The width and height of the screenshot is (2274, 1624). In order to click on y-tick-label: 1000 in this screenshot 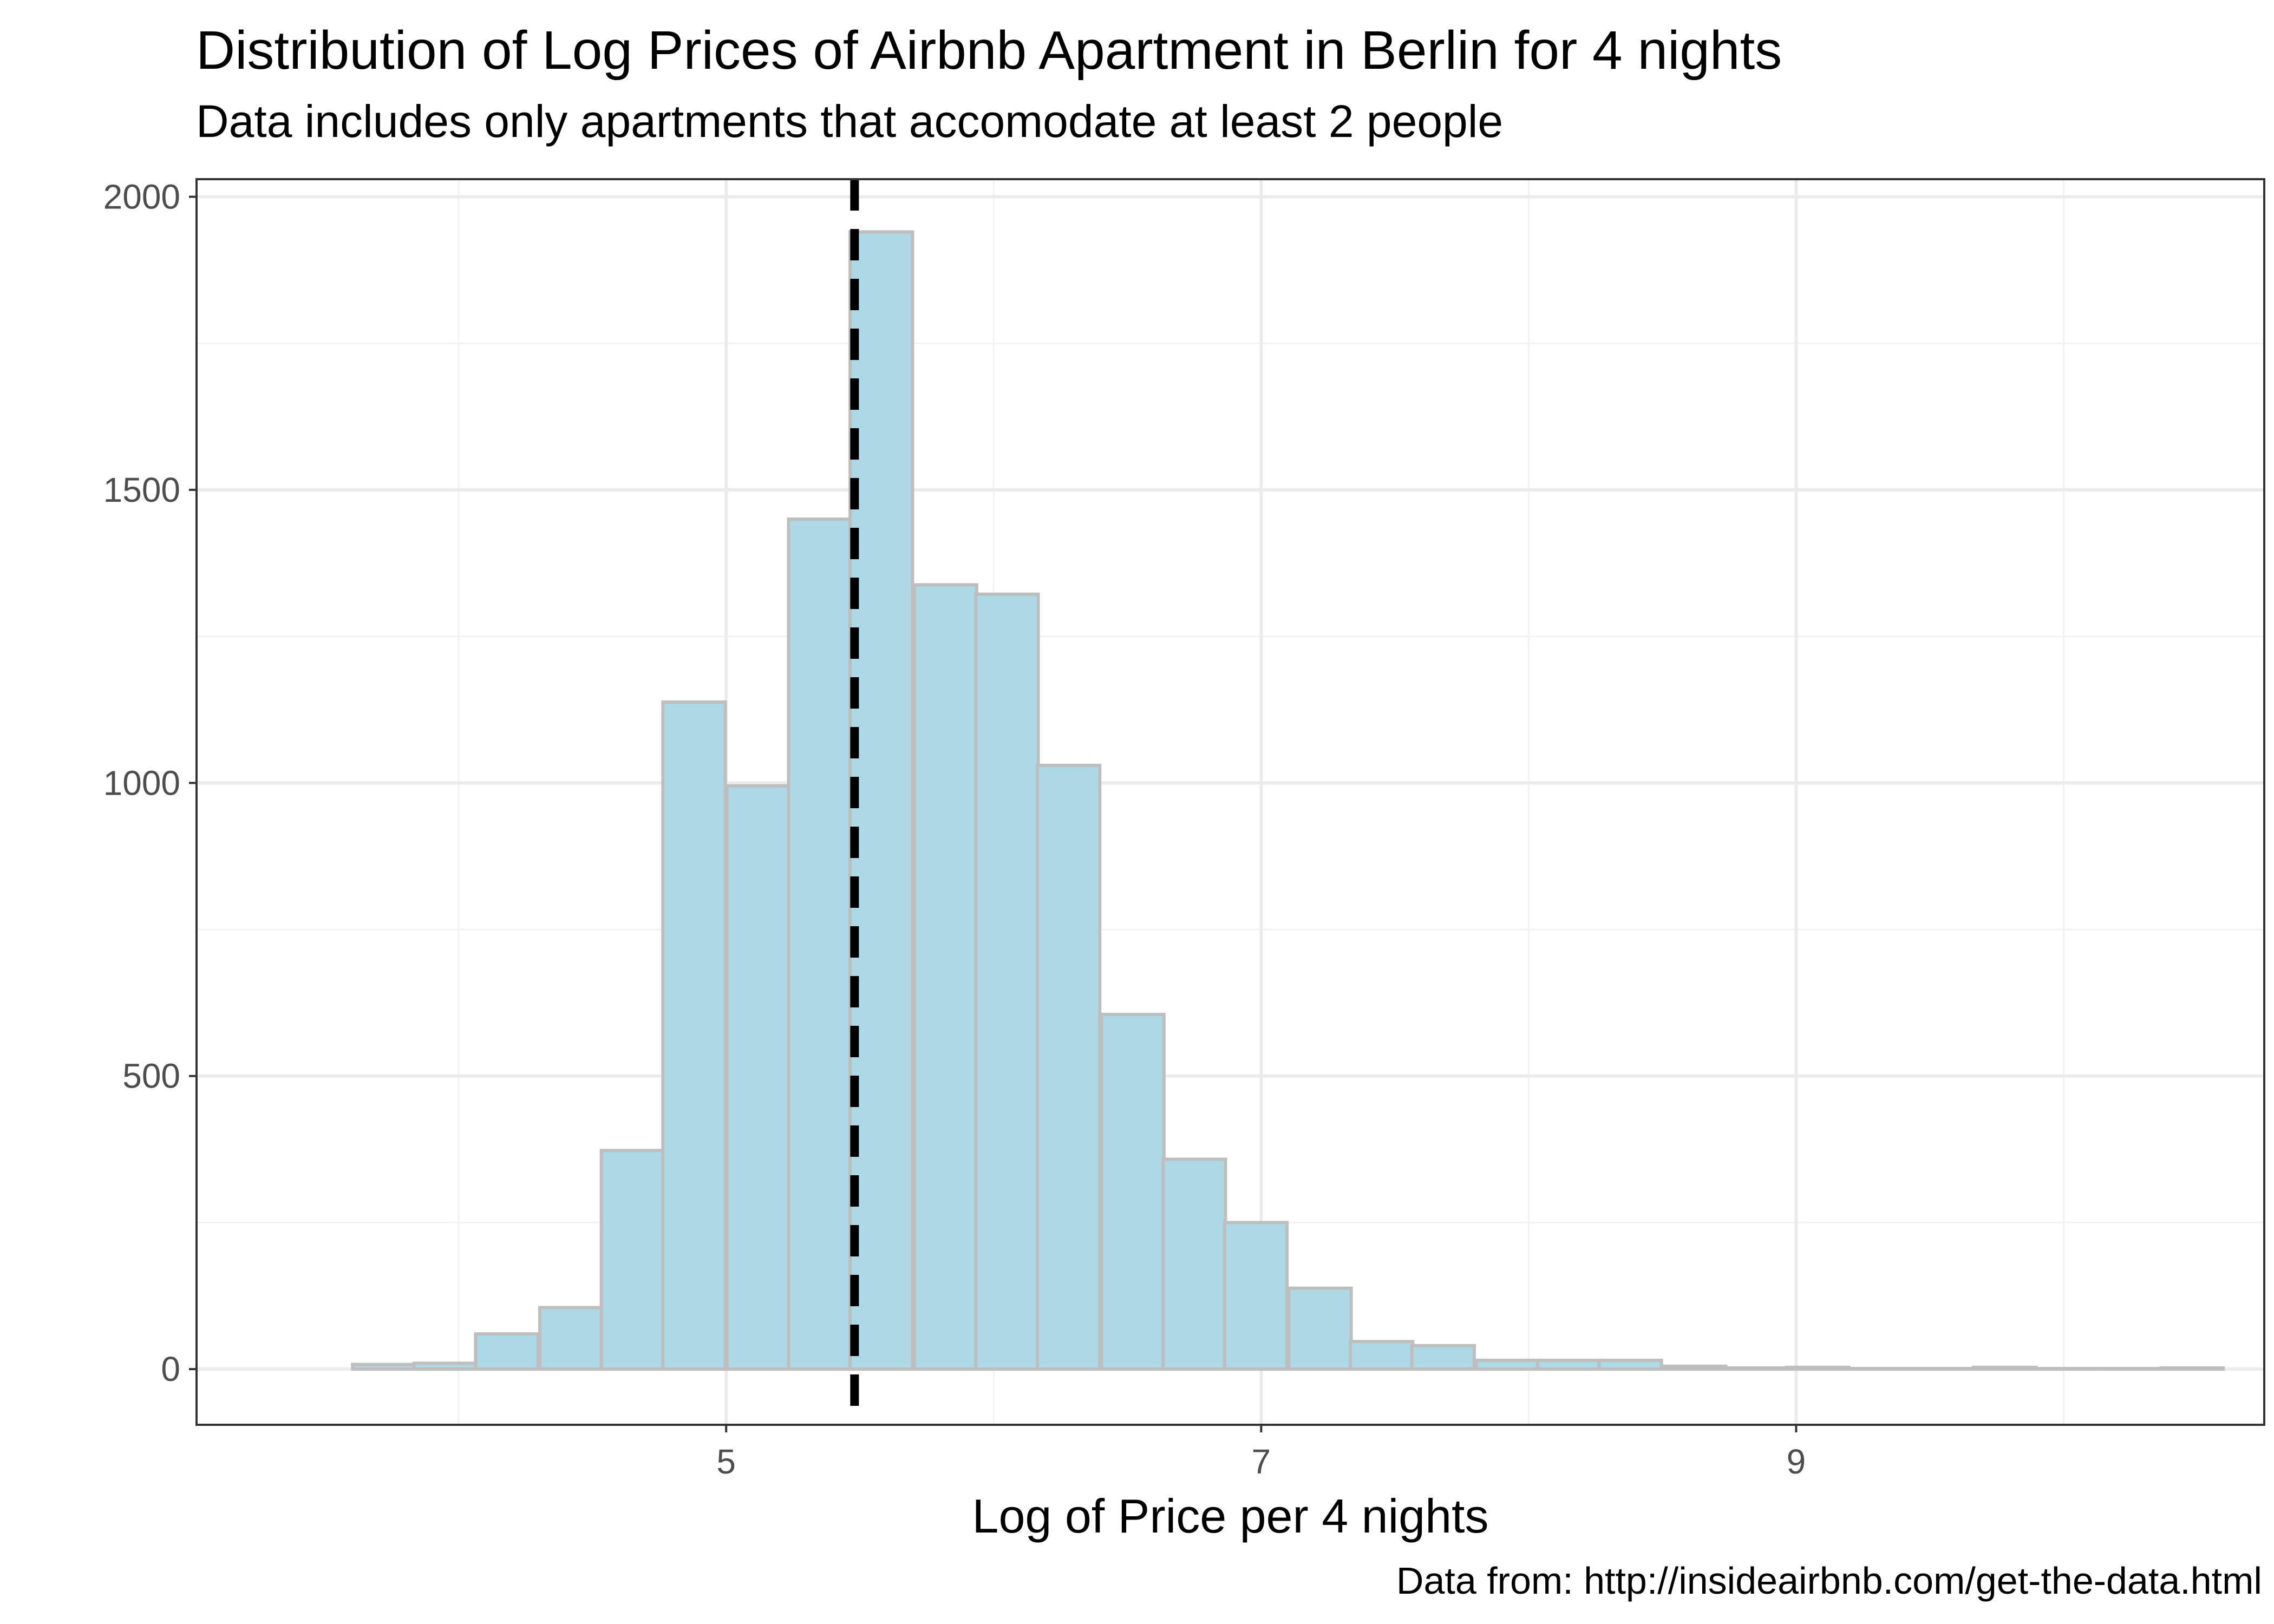, I will do `click(142, 783)`.